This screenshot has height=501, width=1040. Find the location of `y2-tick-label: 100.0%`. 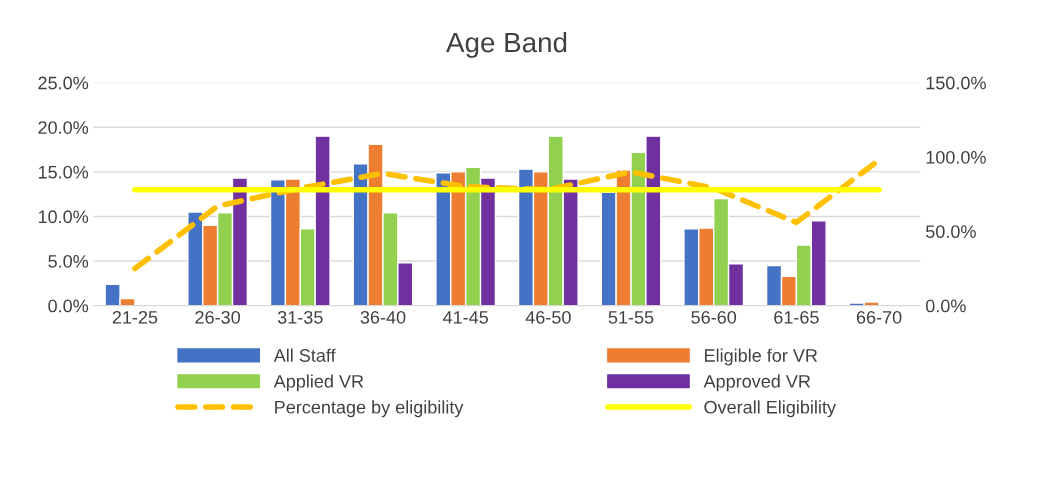

y2-tick-label: 100.0% is located at coordinates (956, 157).